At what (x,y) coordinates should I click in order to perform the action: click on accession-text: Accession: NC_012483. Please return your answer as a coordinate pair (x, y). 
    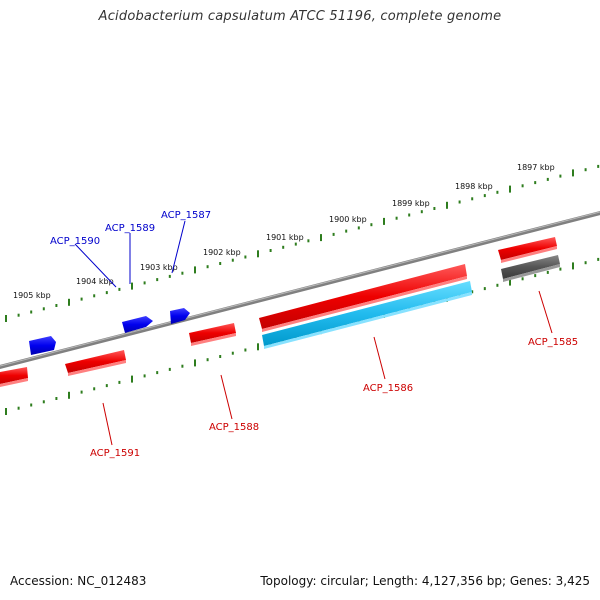
    Looking at the image, I should click on (78, 581).